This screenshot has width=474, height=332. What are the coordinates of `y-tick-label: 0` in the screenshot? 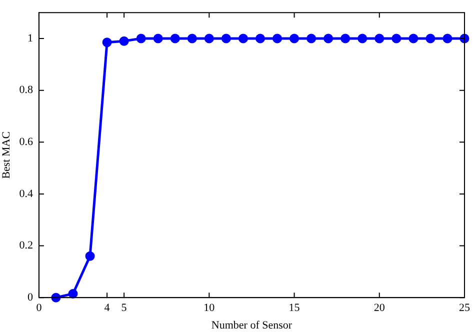 It's located at (30, 297).